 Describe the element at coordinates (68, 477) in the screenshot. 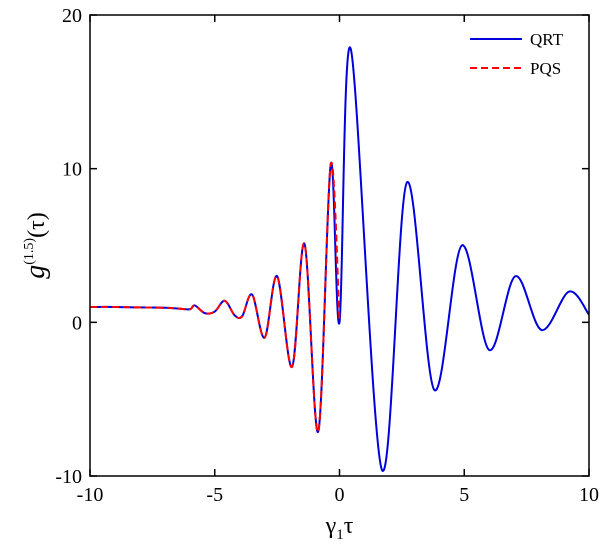

I see `y-tick-label: -10` at that location.